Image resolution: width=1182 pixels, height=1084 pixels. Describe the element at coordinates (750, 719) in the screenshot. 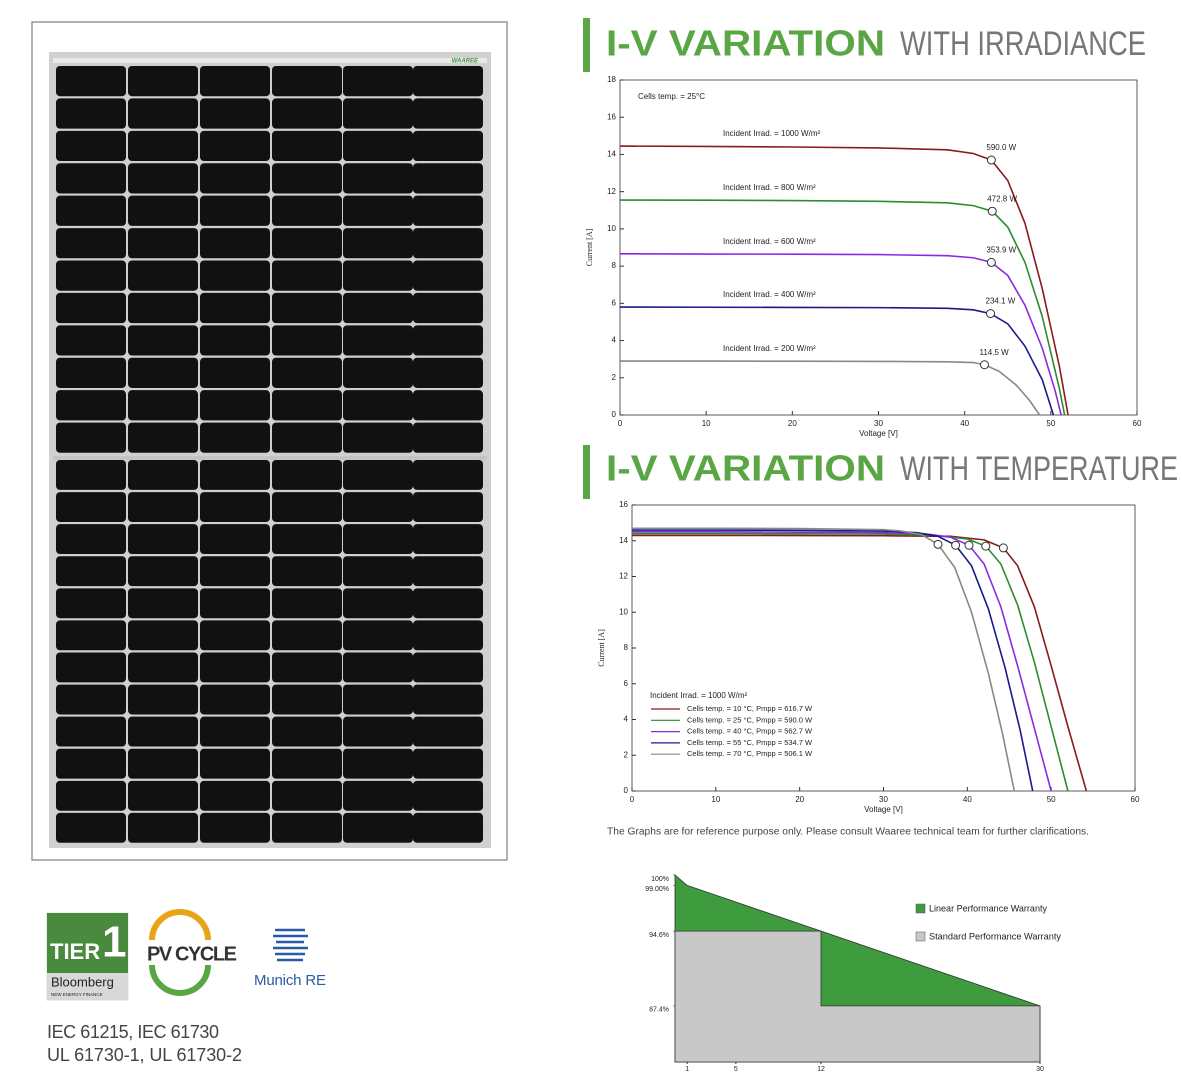

I see `legend-label: Cells temp. = 25 °C, Pmpp = 590.0 W` at that location.